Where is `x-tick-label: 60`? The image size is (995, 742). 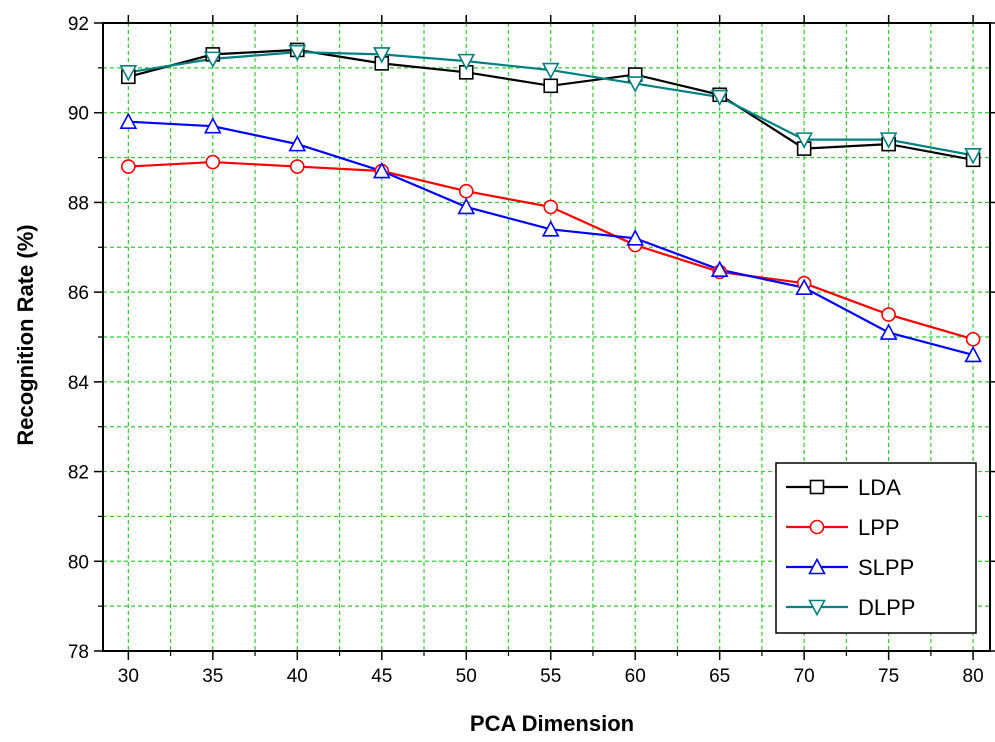
x-tick-label: 60 is located at coordinates (635, 676).